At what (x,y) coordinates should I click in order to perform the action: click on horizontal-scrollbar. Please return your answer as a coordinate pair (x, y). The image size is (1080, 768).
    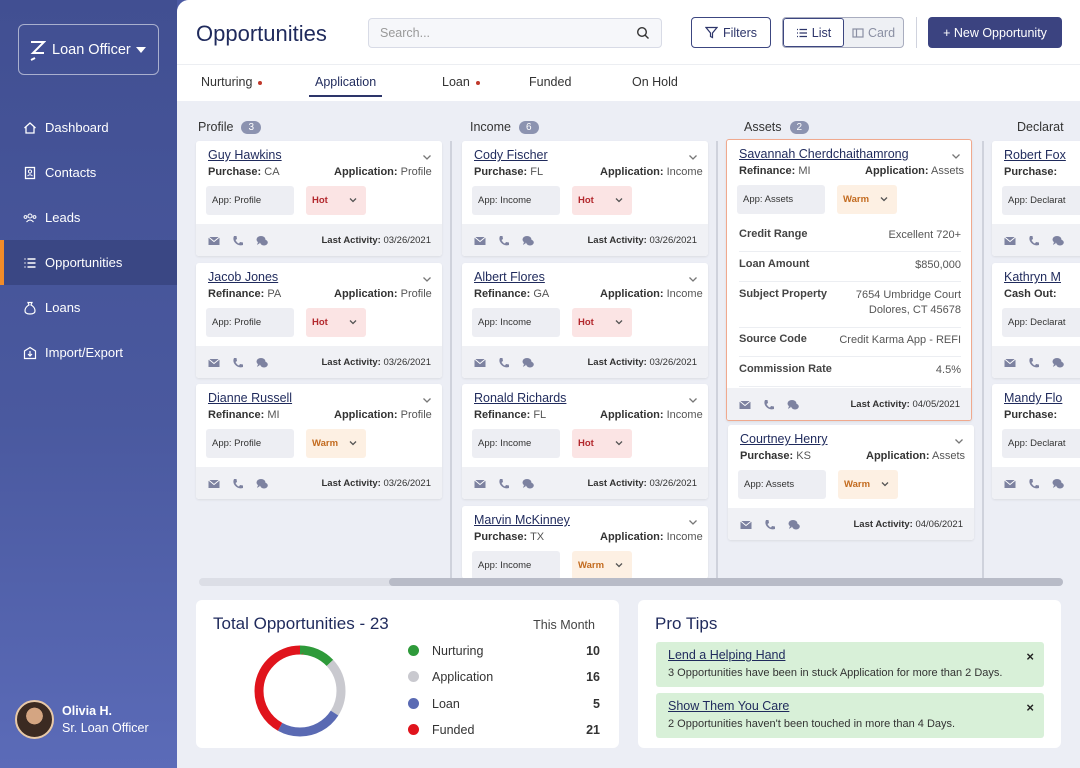
    Looking at the image, I should click on (631, 582).